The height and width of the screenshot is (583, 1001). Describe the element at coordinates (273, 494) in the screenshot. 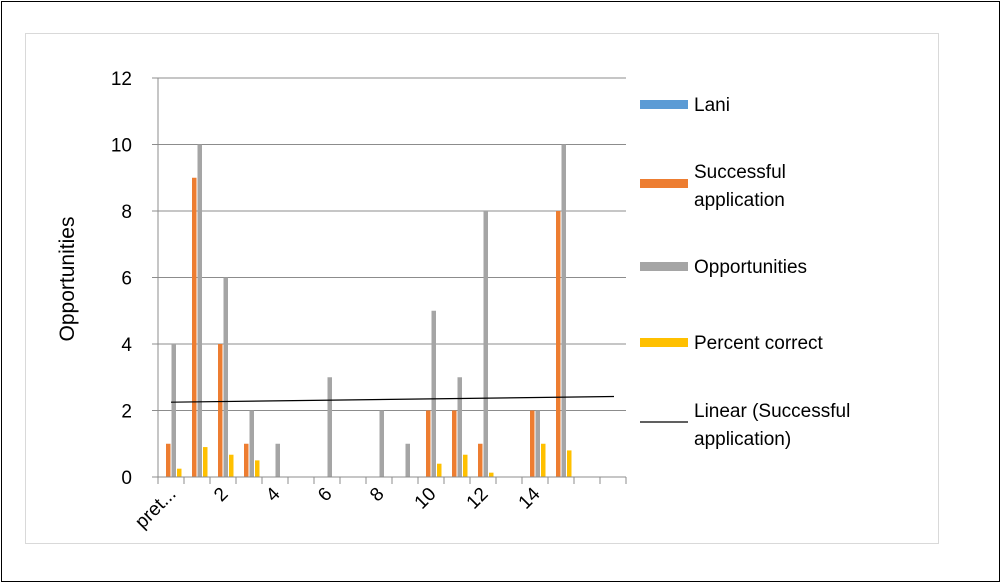

I see `x-tick-label: 4` at that location.